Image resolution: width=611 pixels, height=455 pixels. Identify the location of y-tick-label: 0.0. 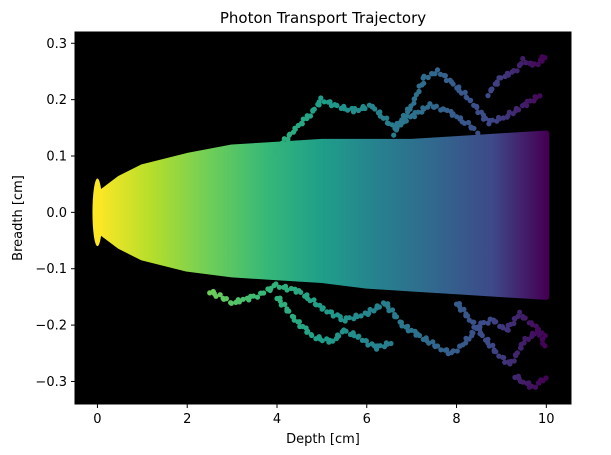
(56, 213).